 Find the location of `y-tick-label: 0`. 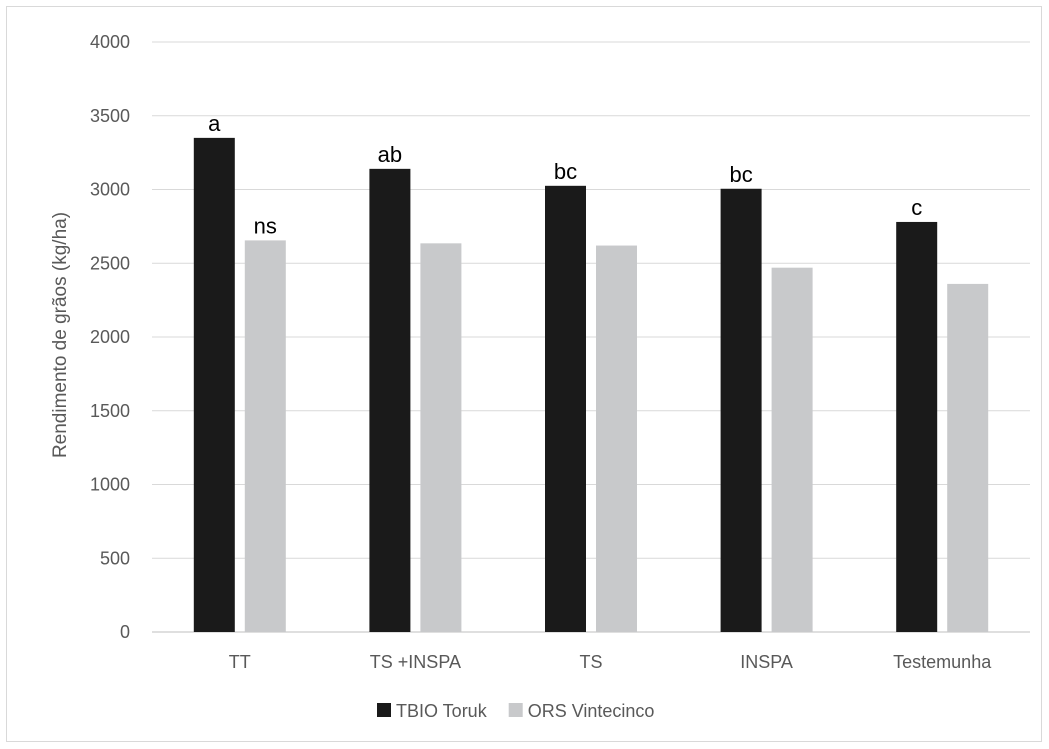

y-tick-label: 0 is located at coordinates (125, 632).